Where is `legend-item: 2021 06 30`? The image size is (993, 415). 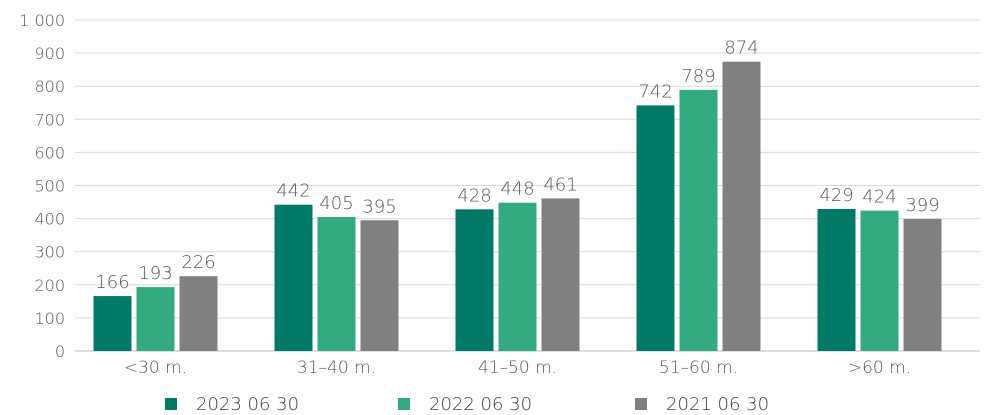
legend-item: 2021 06 30 is located at coordinates (702, 404).